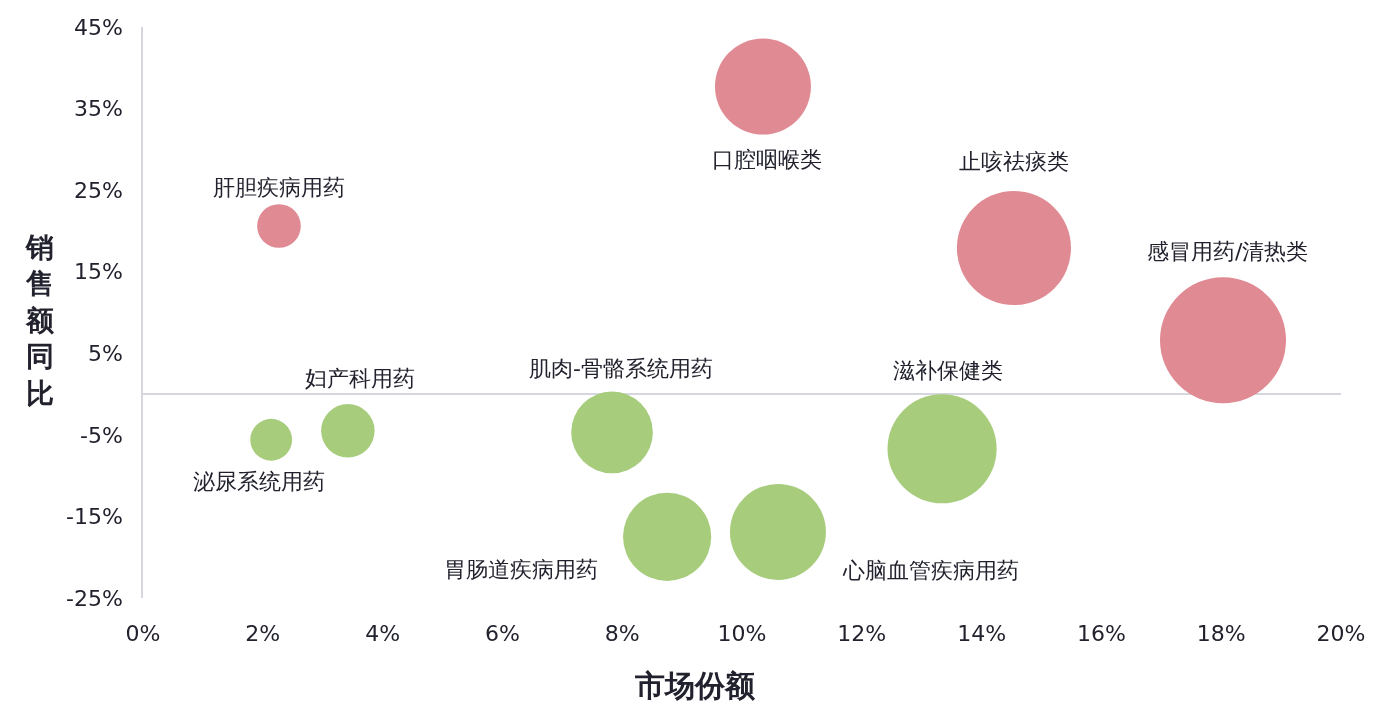 This screenshot has height=712, width=1384. Describe the element at coordinates (94, 517) in the screenshot. I see `y-tick-label: -15%` at that location.